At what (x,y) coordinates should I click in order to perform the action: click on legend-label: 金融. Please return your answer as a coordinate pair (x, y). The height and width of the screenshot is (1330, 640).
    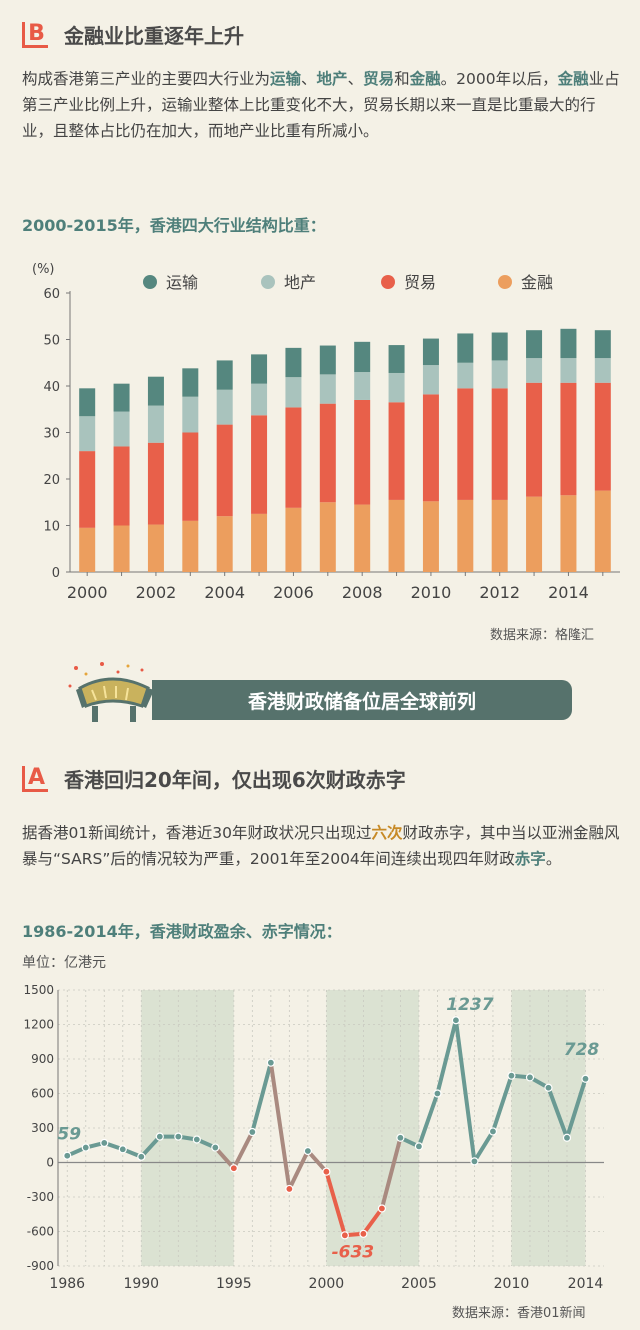
    Looking at the image, I should click on (537, 282).